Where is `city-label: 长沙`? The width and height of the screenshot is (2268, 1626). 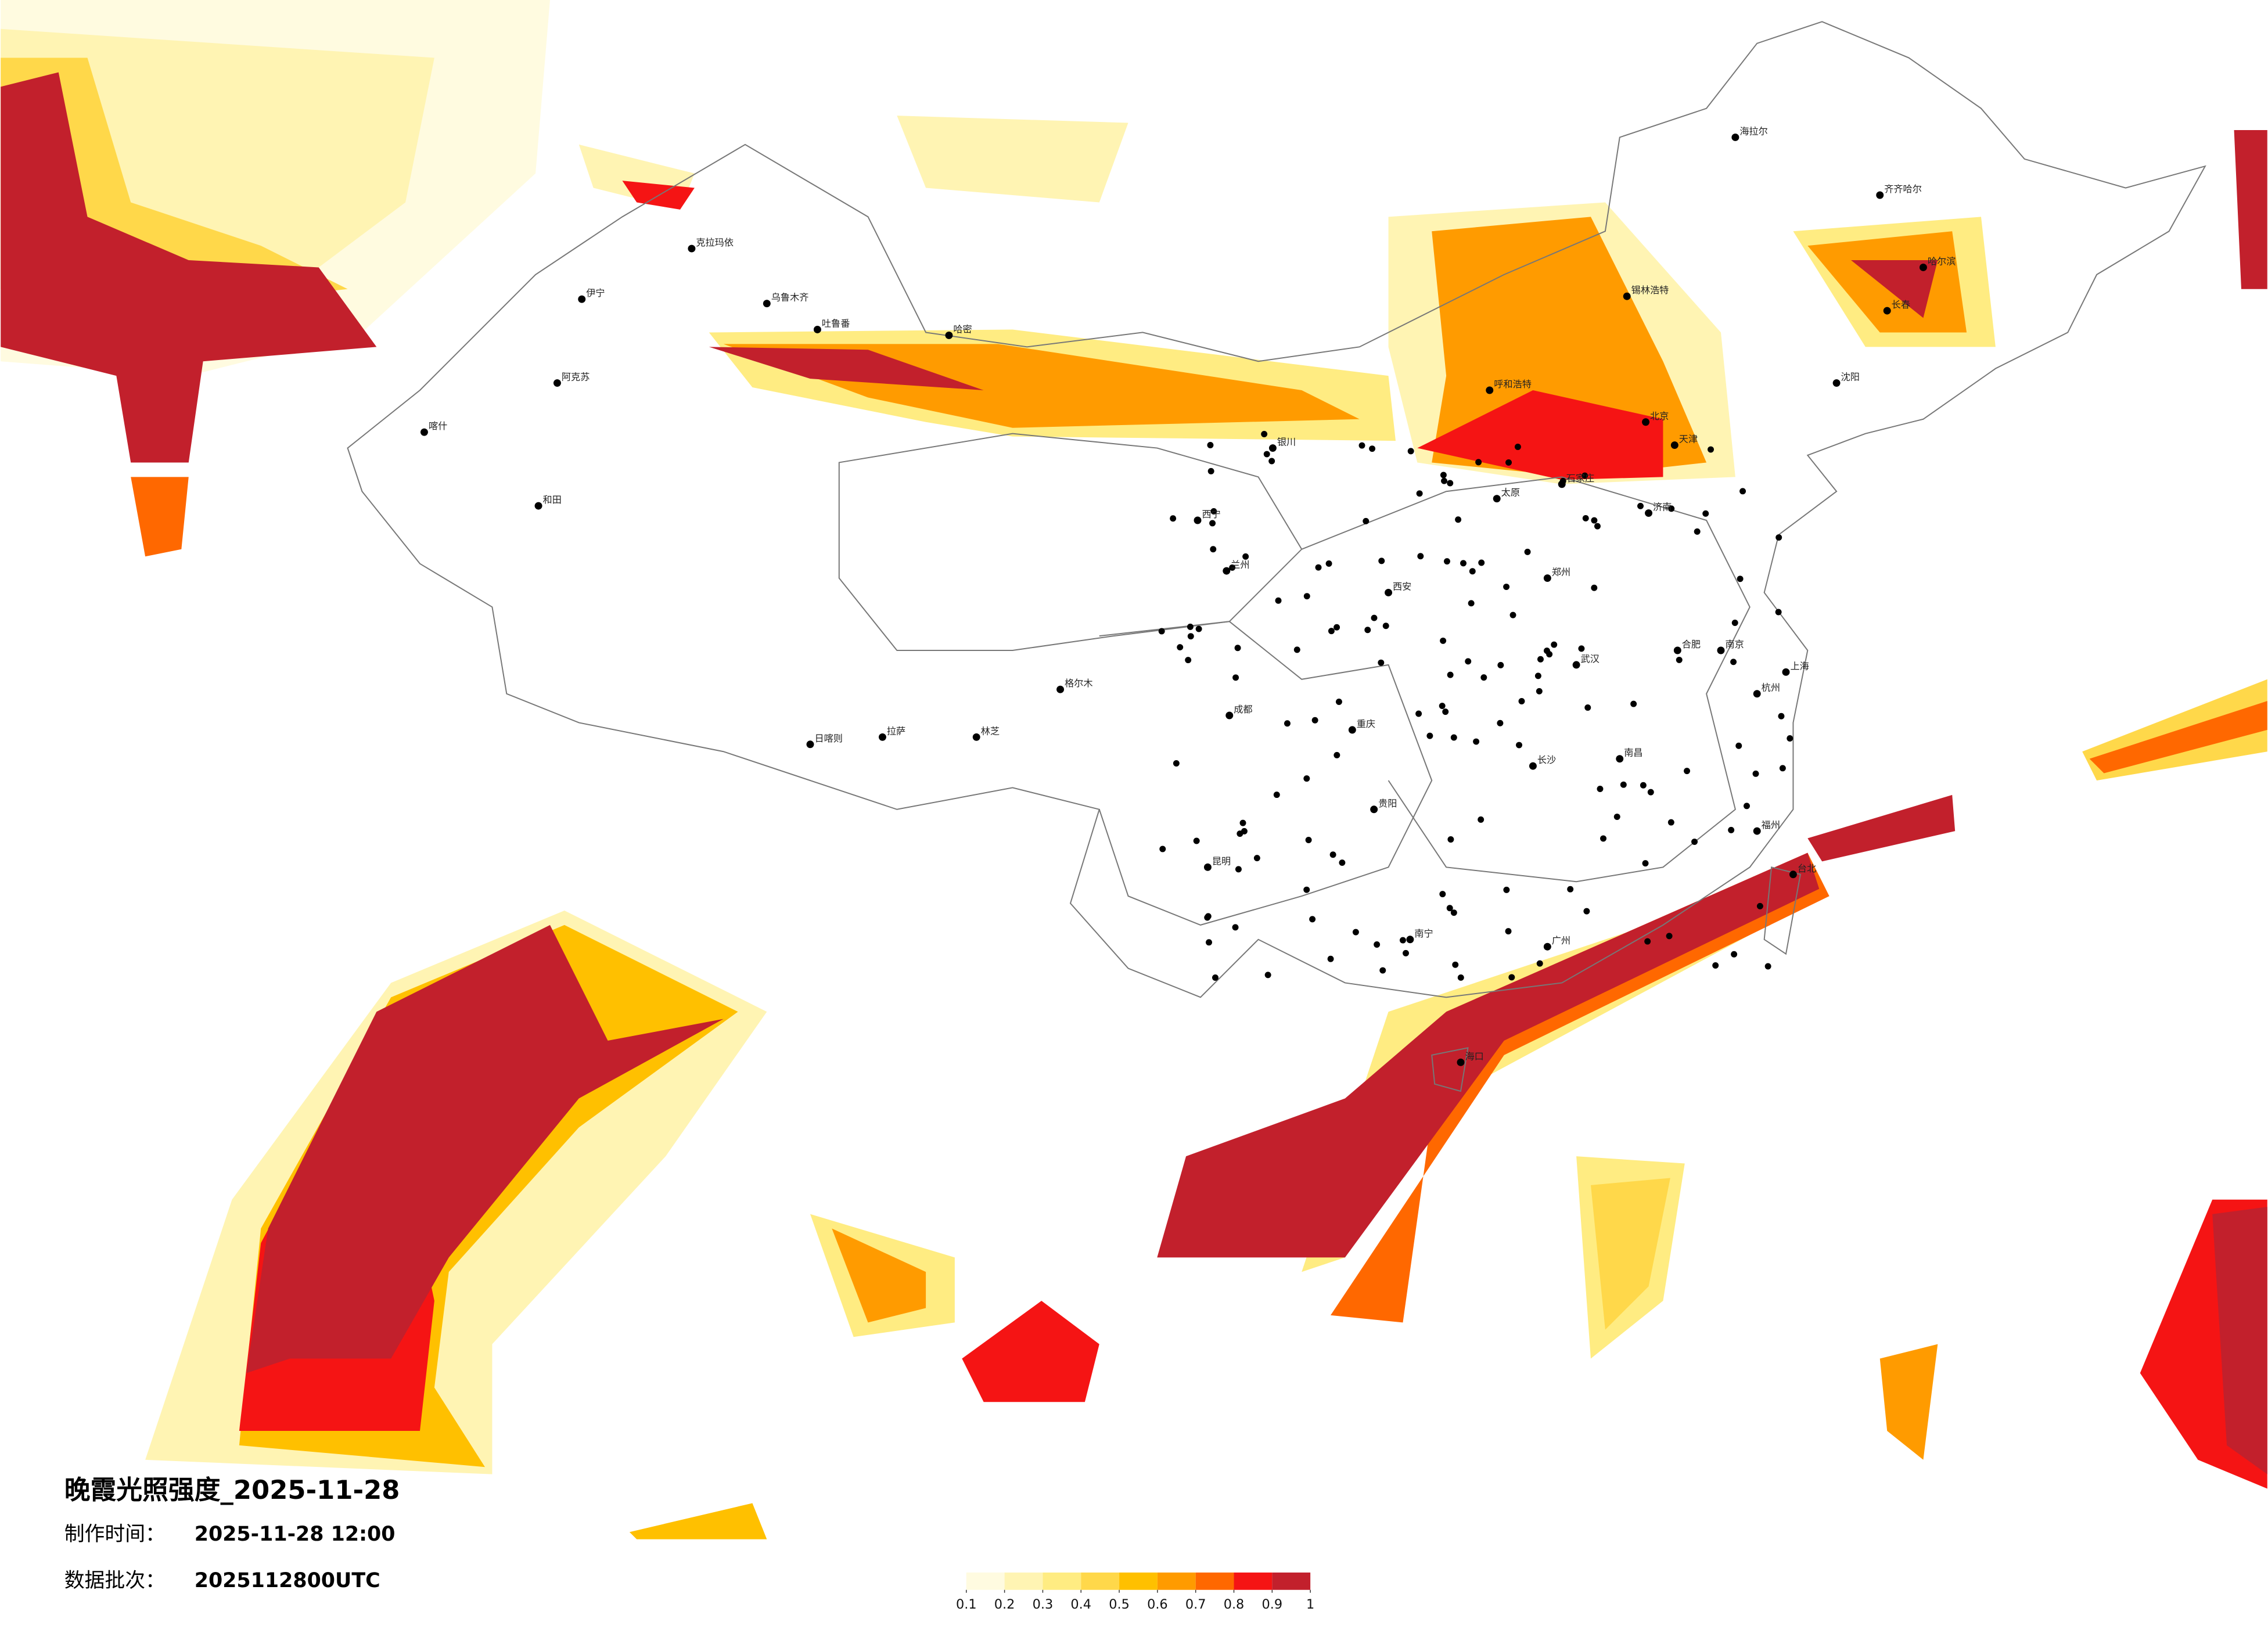 city-label: 长沙 is located at coordinates (1546, 759).